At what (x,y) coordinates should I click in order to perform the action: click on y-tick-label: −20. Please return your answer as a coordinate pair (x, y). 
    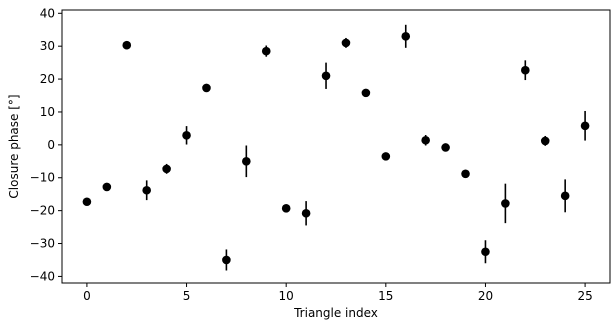
    Looking at the image, I should click on (42, 211).